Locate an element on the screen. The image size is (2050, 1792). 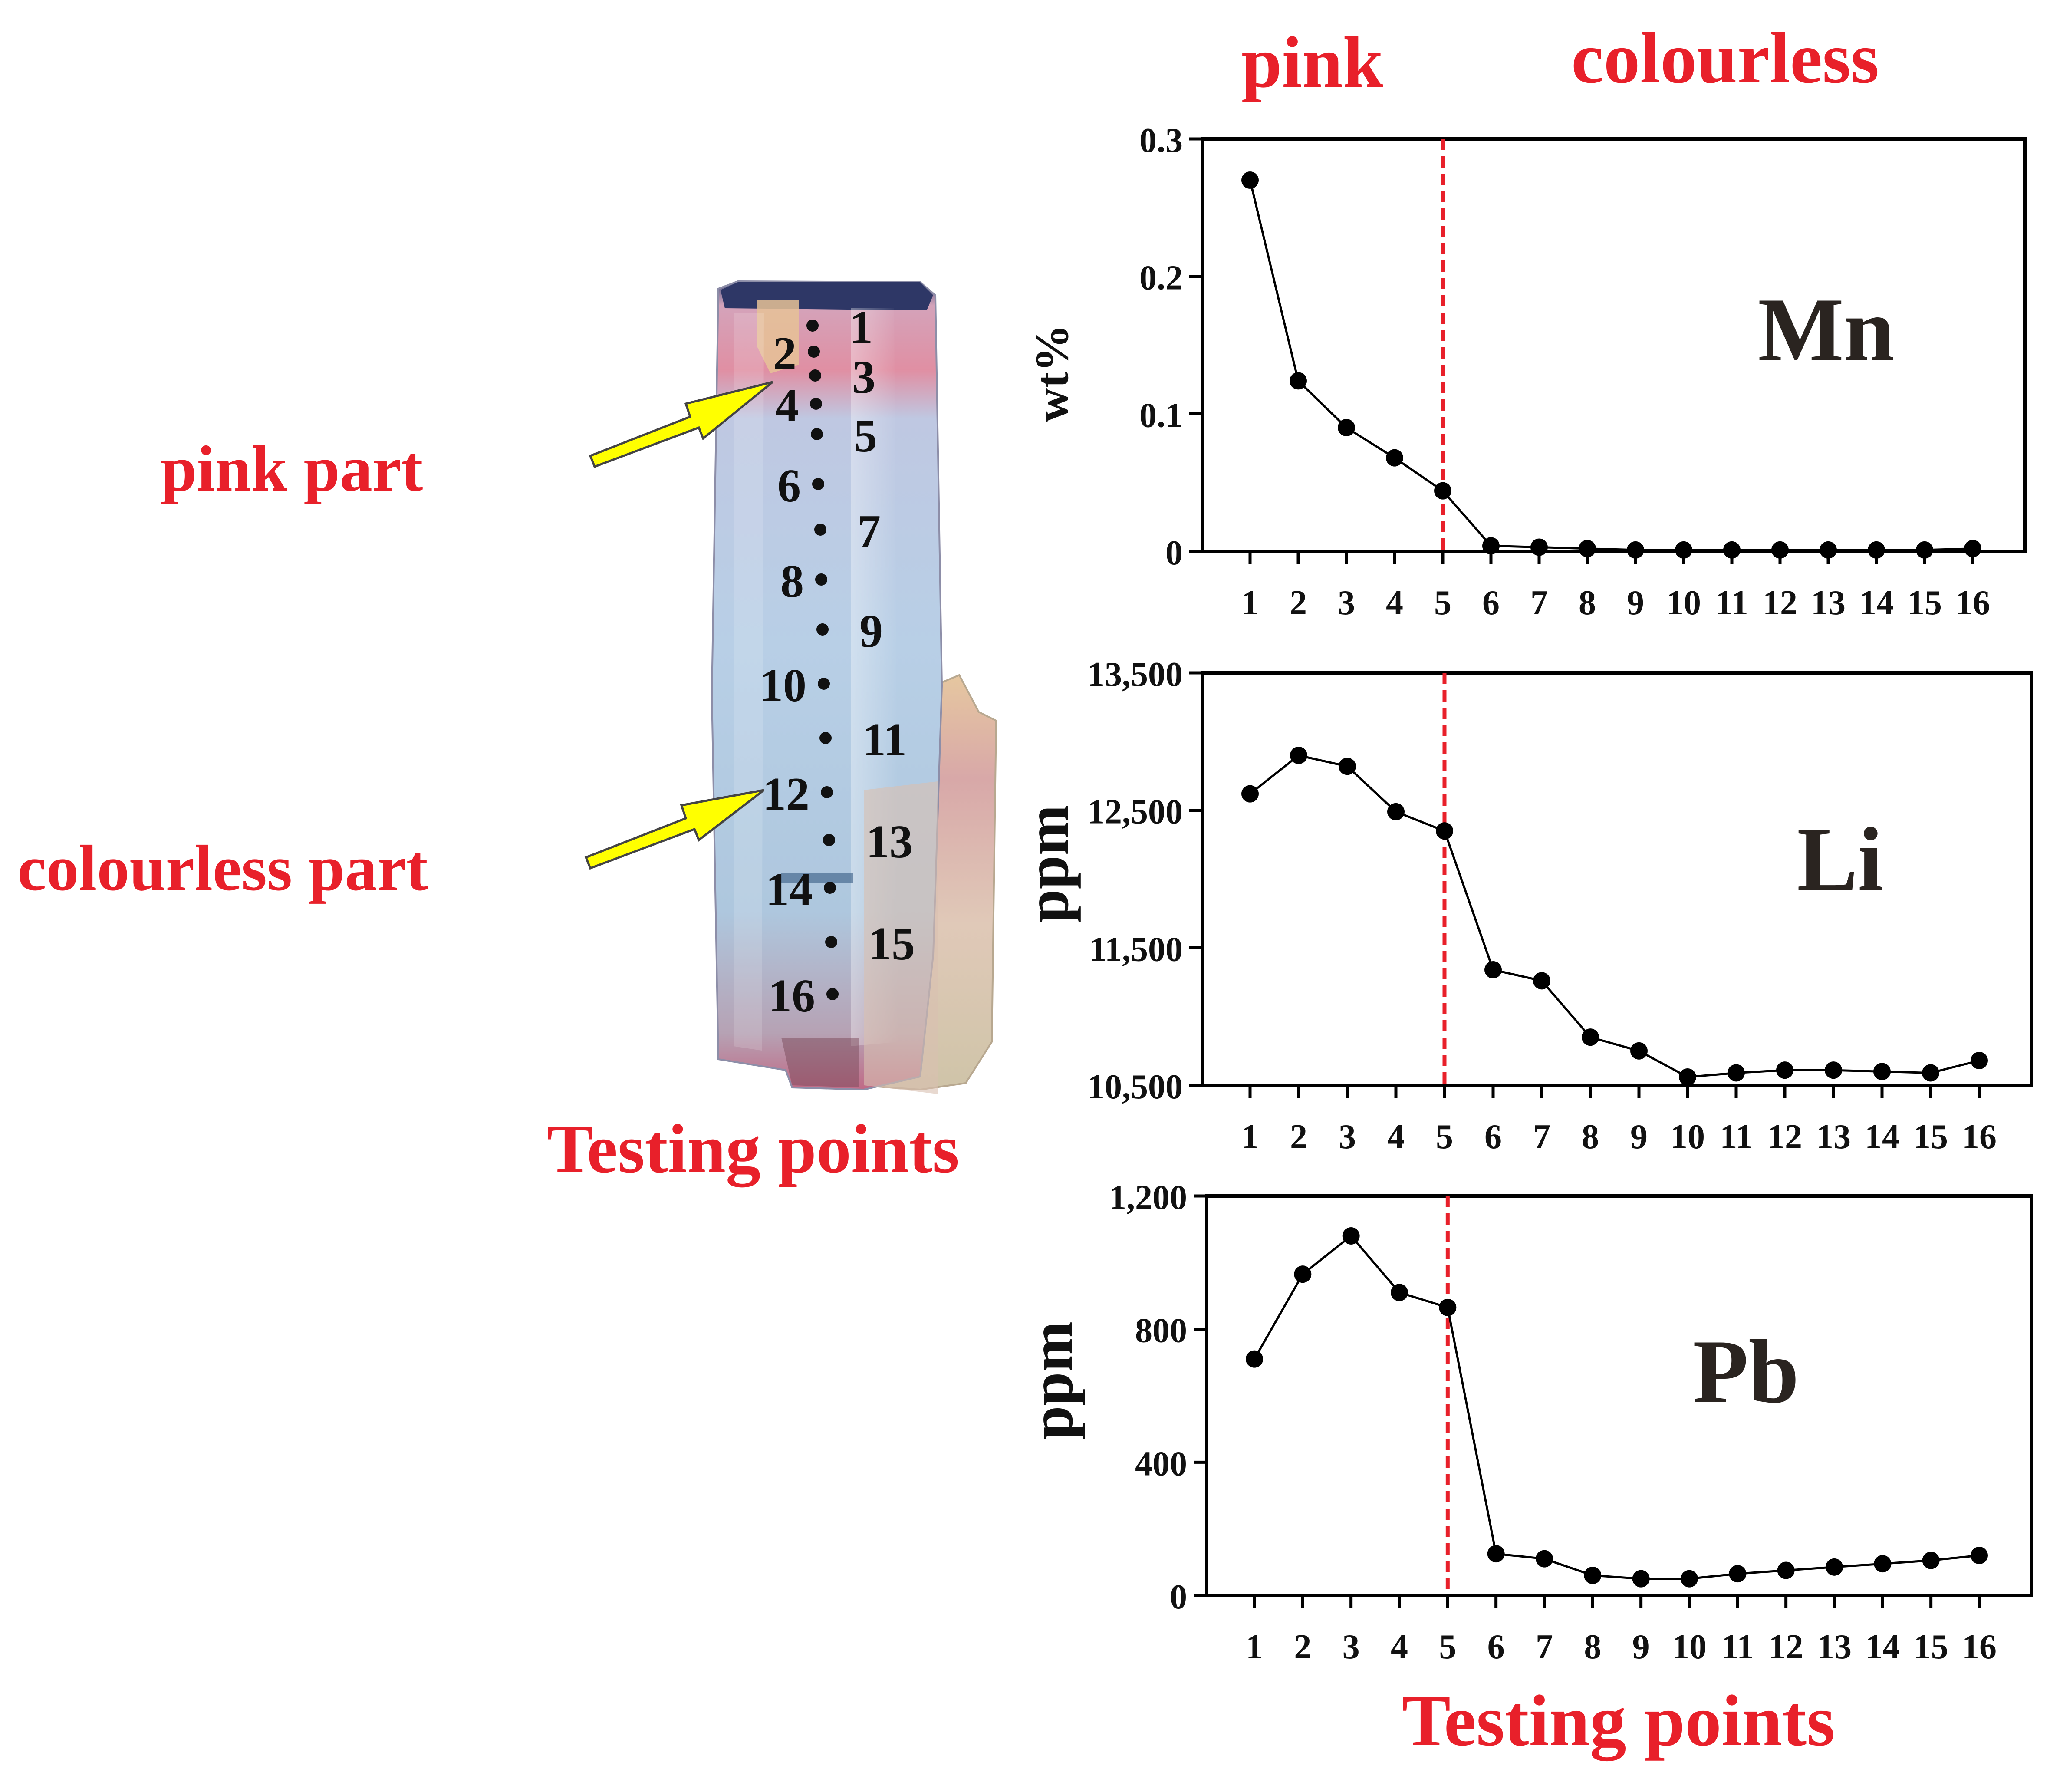
colourless-part-label: colourless part is located at coordinates (222, 868).